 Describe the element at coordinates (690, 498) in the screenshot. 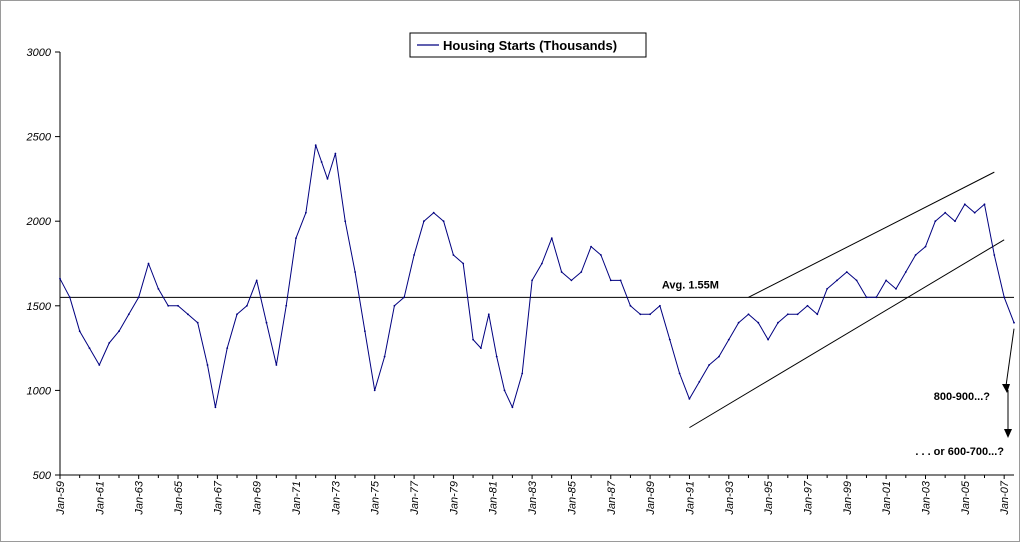

I see `x-tick-label: Jan-91` at that location.